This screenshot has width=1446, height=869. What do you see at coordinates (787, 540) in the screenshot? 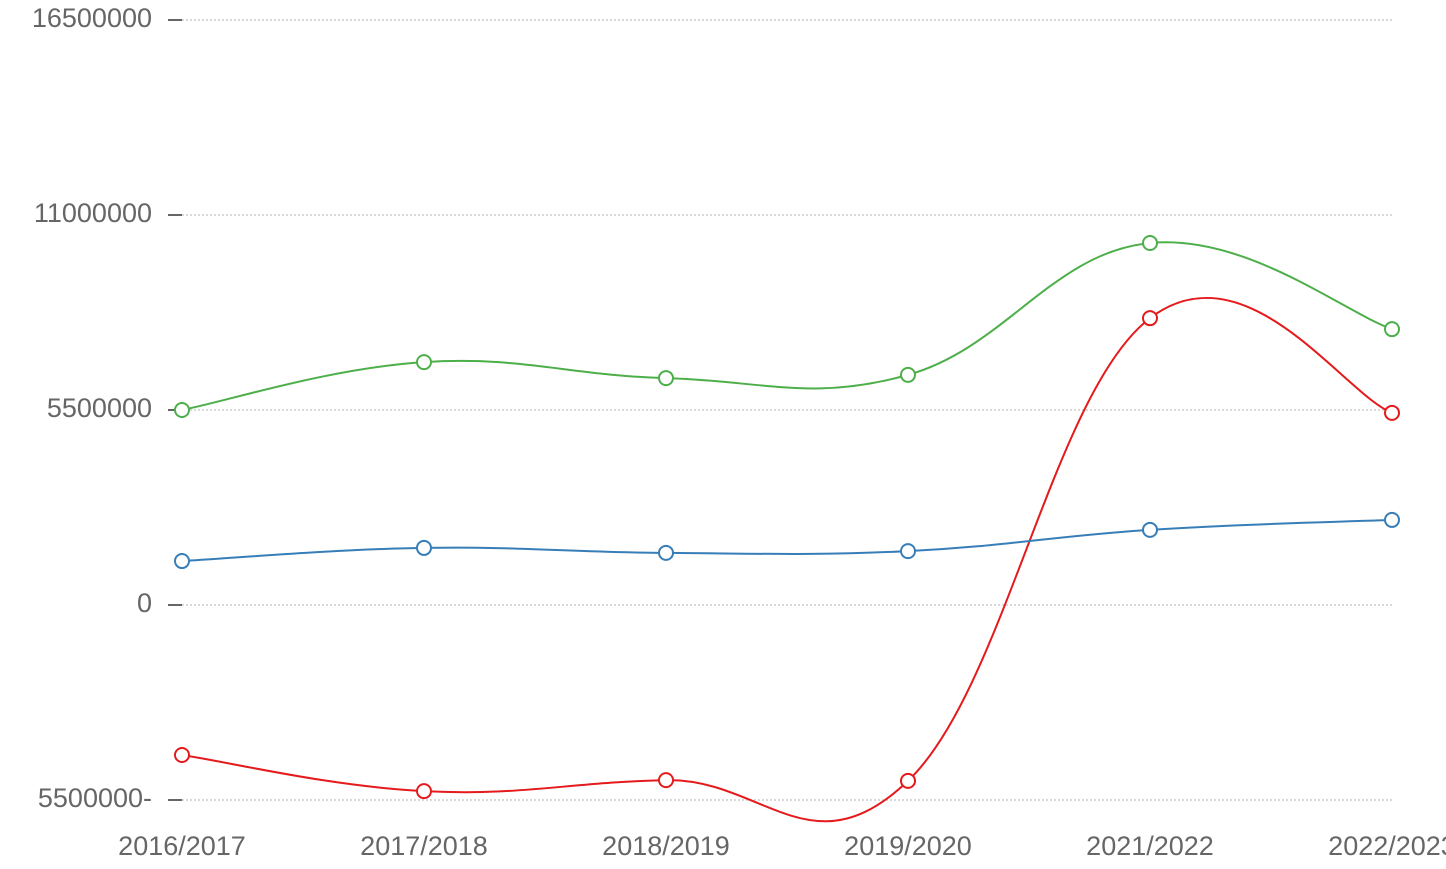
I see `series-line` at bounding box center [787, 540].